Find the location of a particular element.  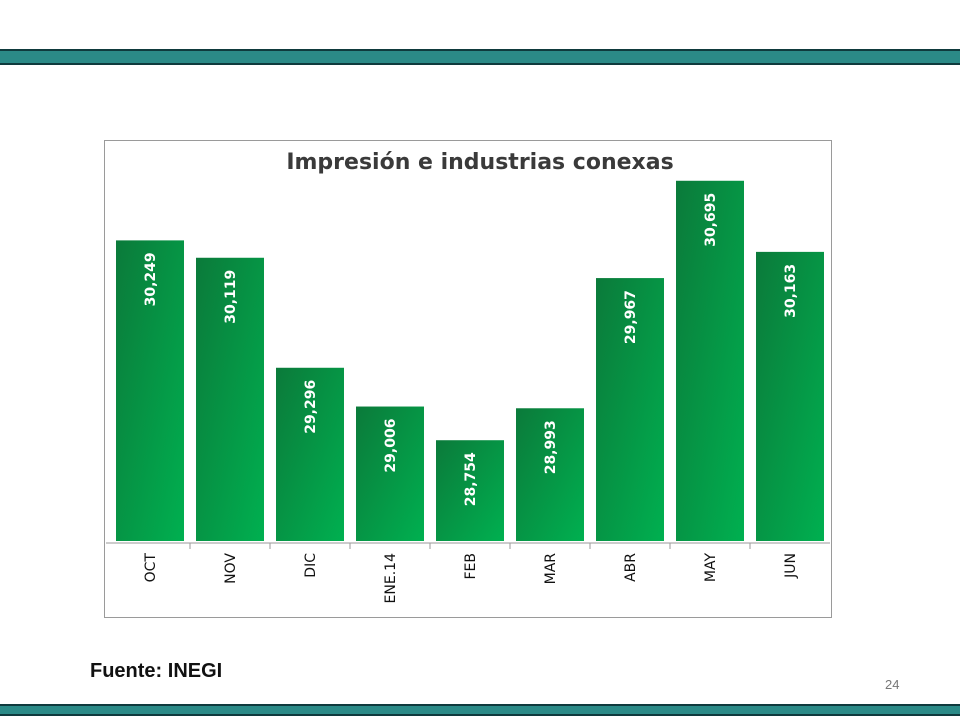

category-label: MAY is located at coordinates (711, 568).